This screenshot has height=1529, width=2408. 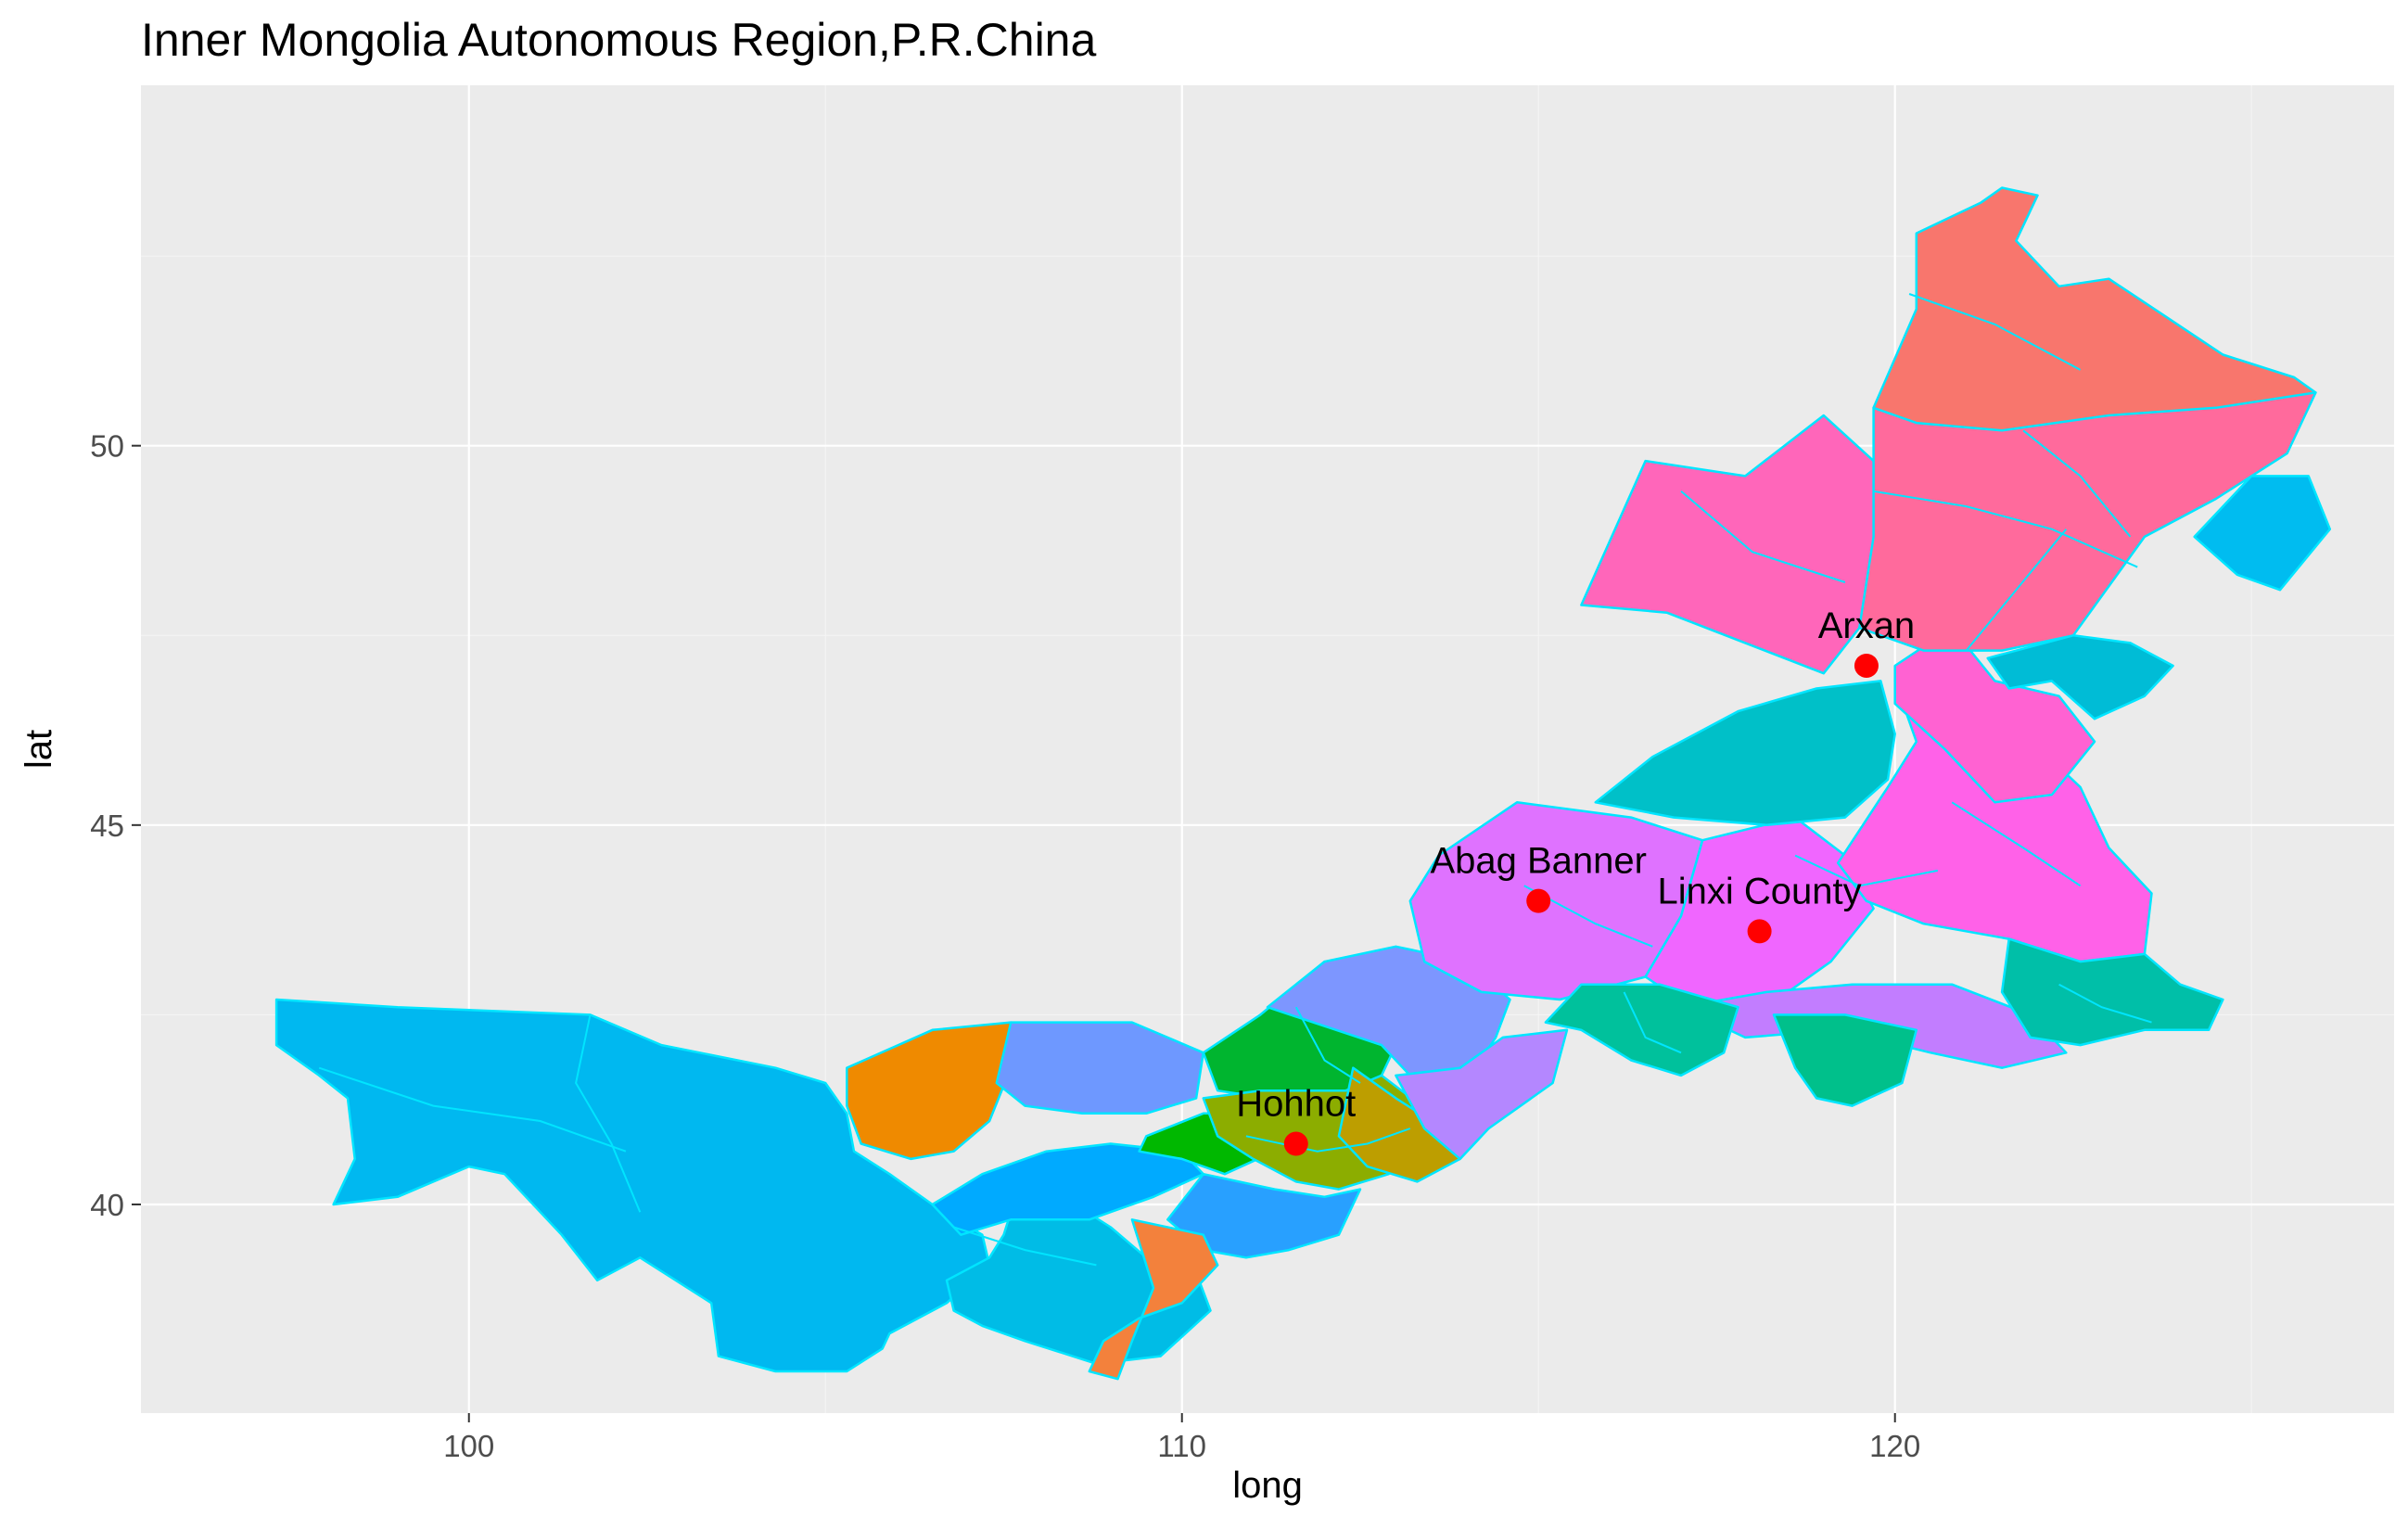 What do you see at coordinates (39, 750) in the screenshot?
I see `y-axis-title: lat` at bounding box center [39, 750].